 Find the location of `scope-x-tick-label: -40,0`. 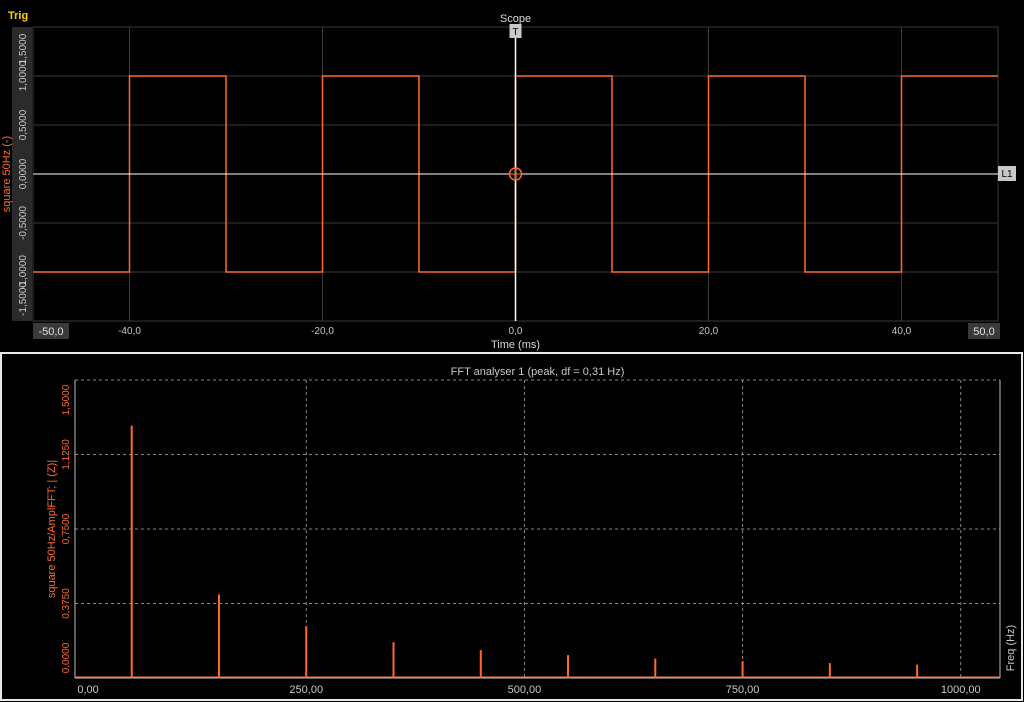

scope-x-tick-label: -40,0 is located at coordinates (129, 331).